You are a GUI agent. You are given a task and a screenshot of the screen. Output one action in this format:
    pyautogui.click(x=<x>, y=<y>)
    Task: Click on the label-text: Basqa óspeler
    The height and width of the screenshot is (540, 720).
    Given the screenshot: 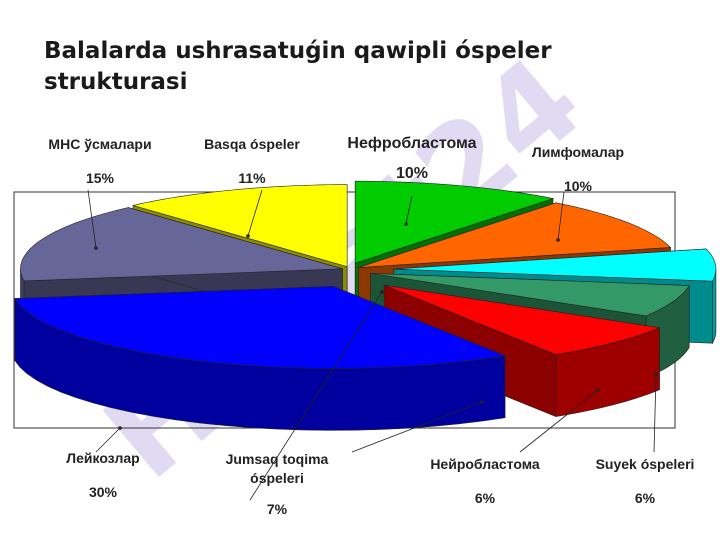 What is the action you would take?
    pyautogui.click(x=252, y=144)
    